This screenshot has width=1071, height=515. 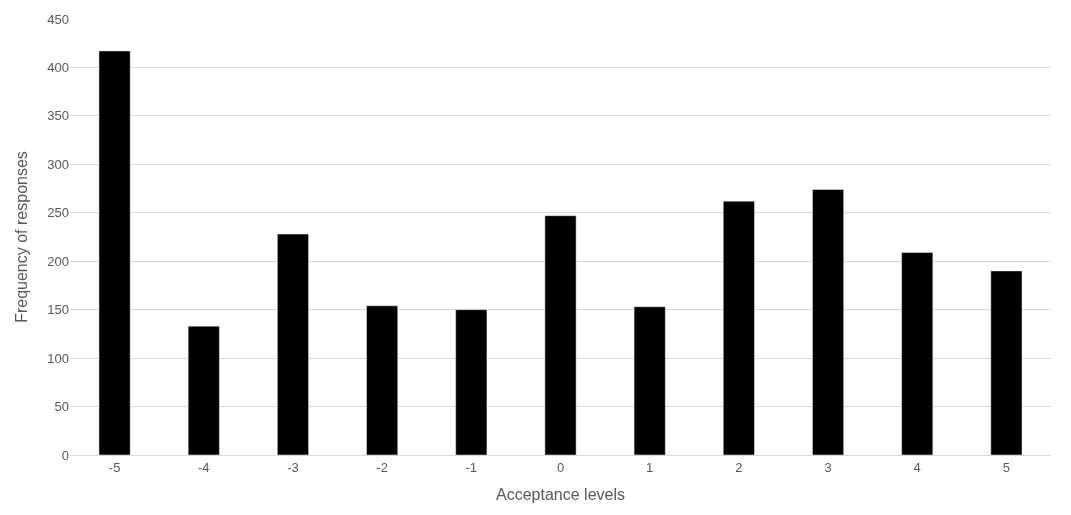 I want to click on x-tick-label: -3, so click(x=293, y=467).